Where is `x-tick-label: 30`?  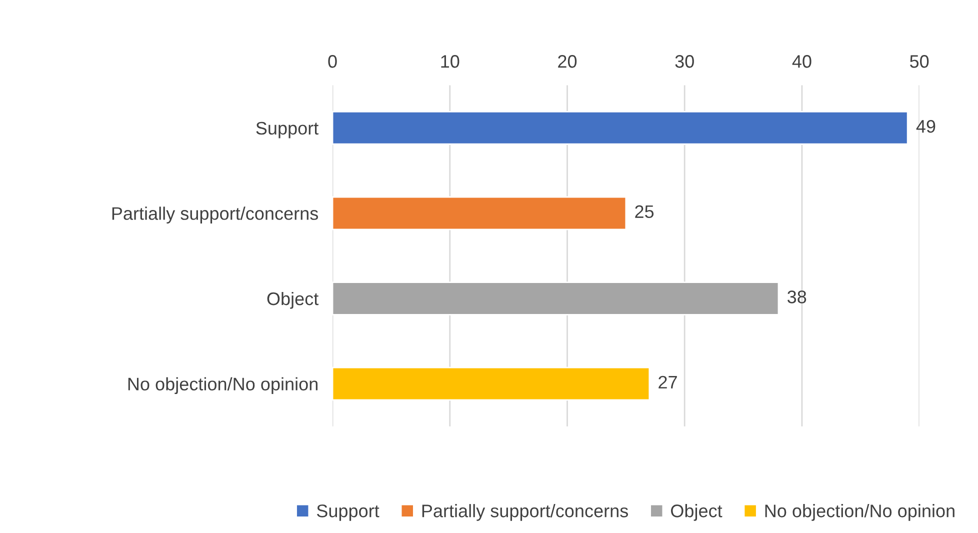
x-tick-label: 30 is located at coordinates (684, 61).